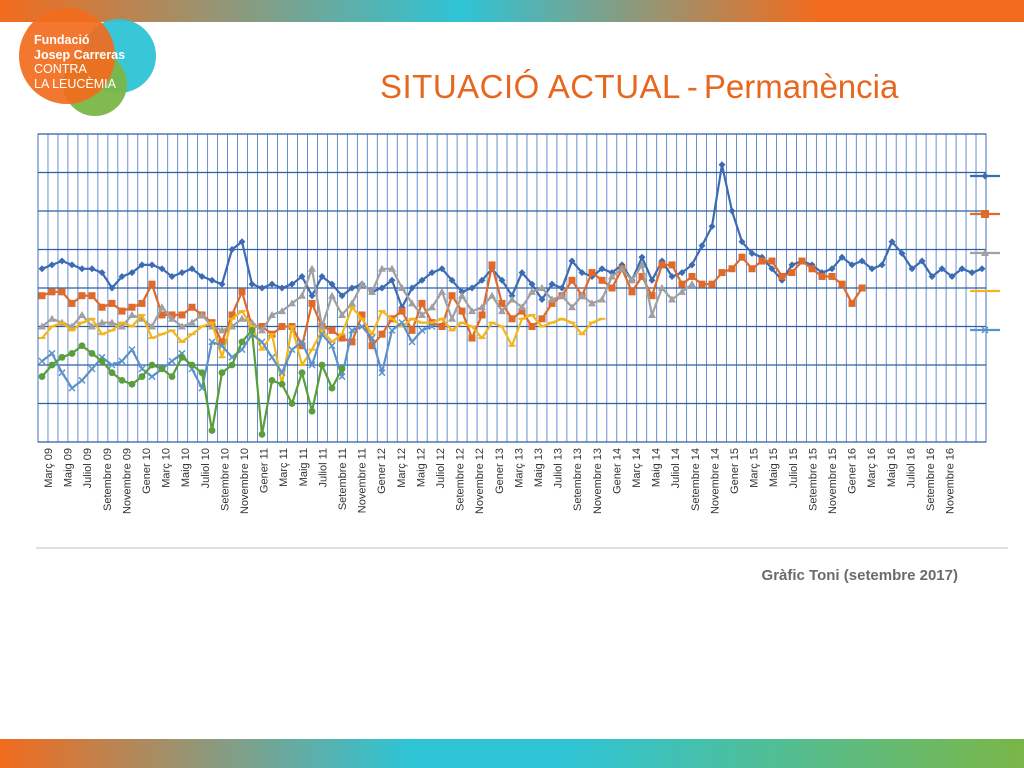  I want to click on x-tick-label: Setembre 14, so click(696, 479).